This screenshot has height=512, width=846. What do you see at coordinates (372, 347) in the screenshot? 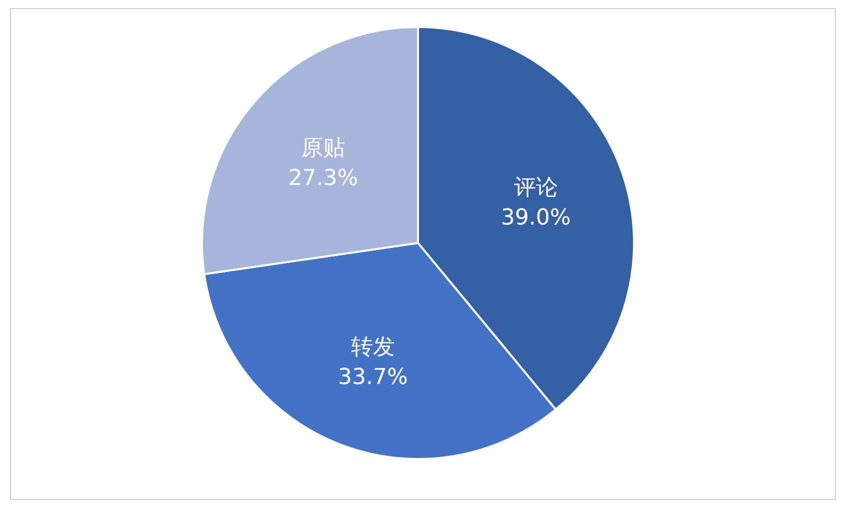
I see `slice-label: 转发` at bounding box center [372, 347].